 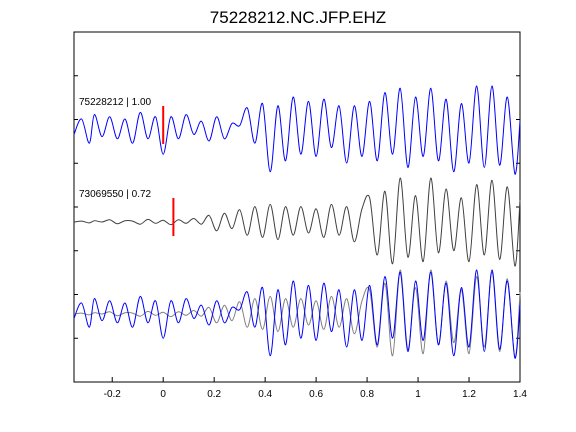 I want to click on x-tick-label: 1.4, so click(x=520, y=394).